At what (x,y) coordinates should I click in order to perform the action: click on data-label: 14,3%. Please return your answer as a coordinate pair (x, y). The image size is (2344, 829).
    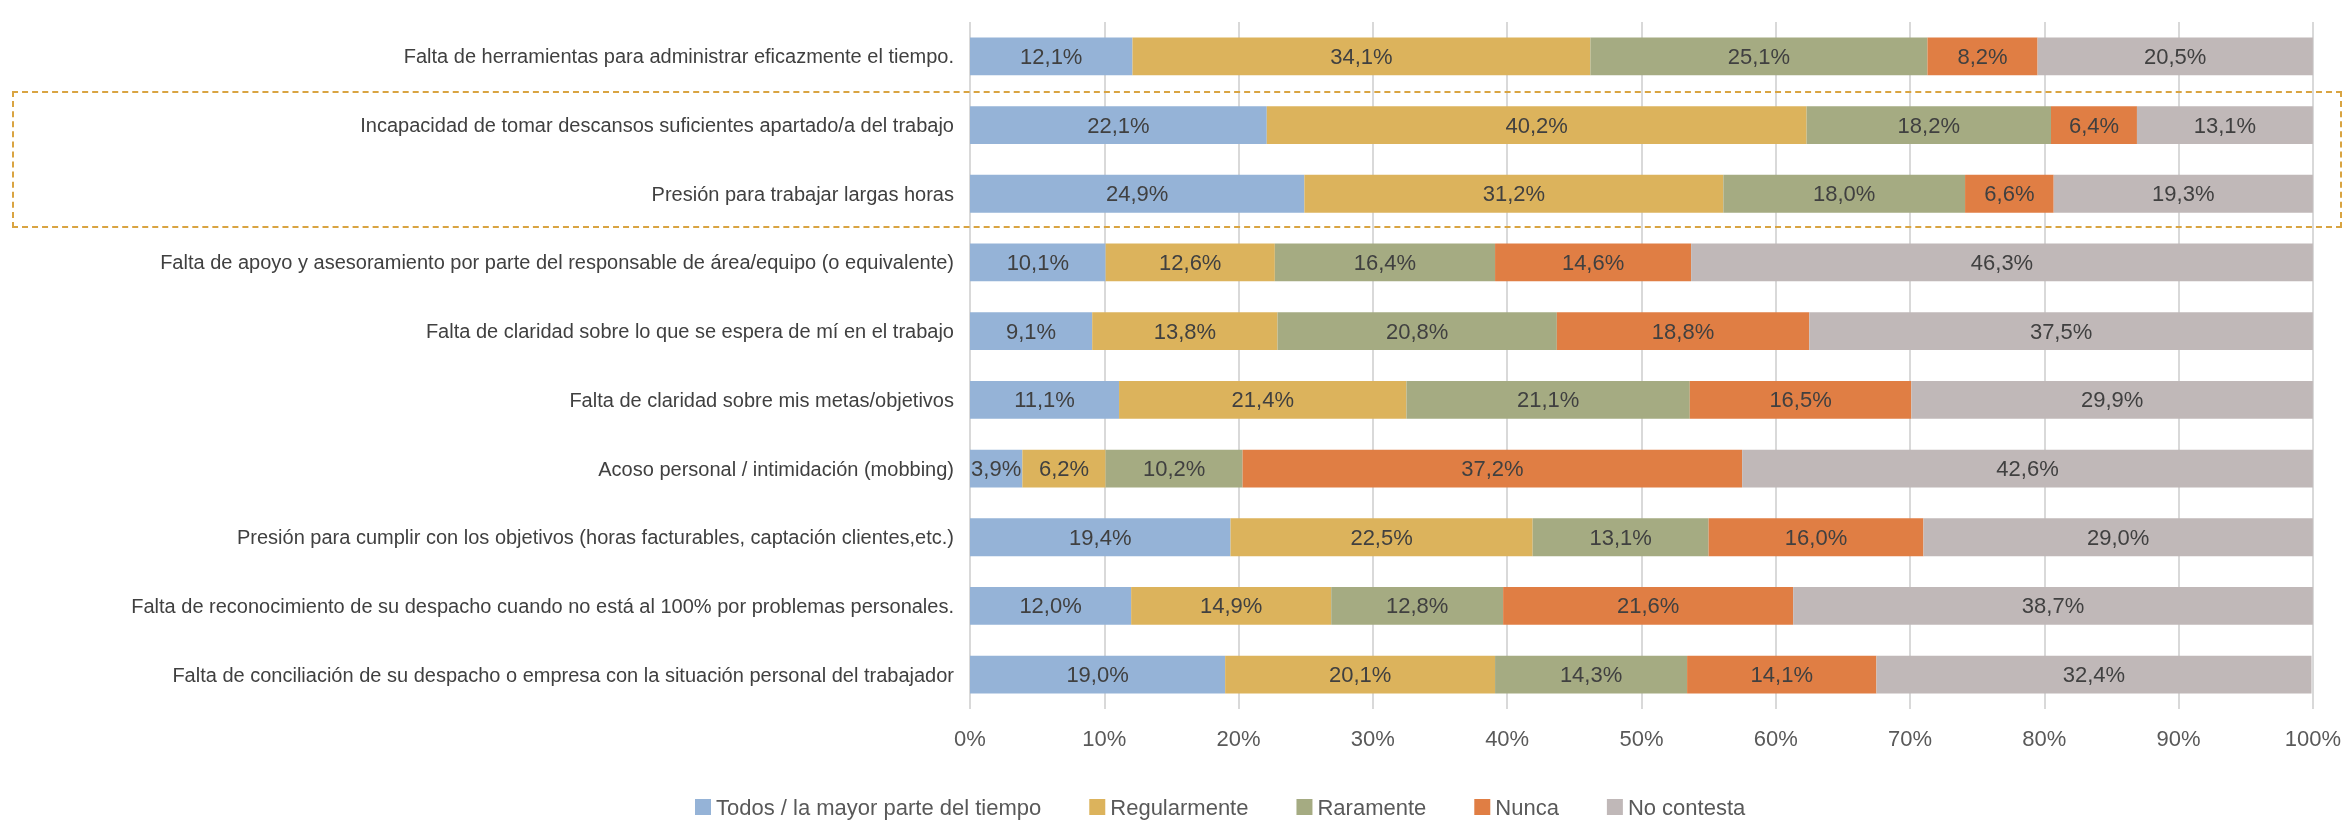
    Looking at the image, I should click on (1591, 675).